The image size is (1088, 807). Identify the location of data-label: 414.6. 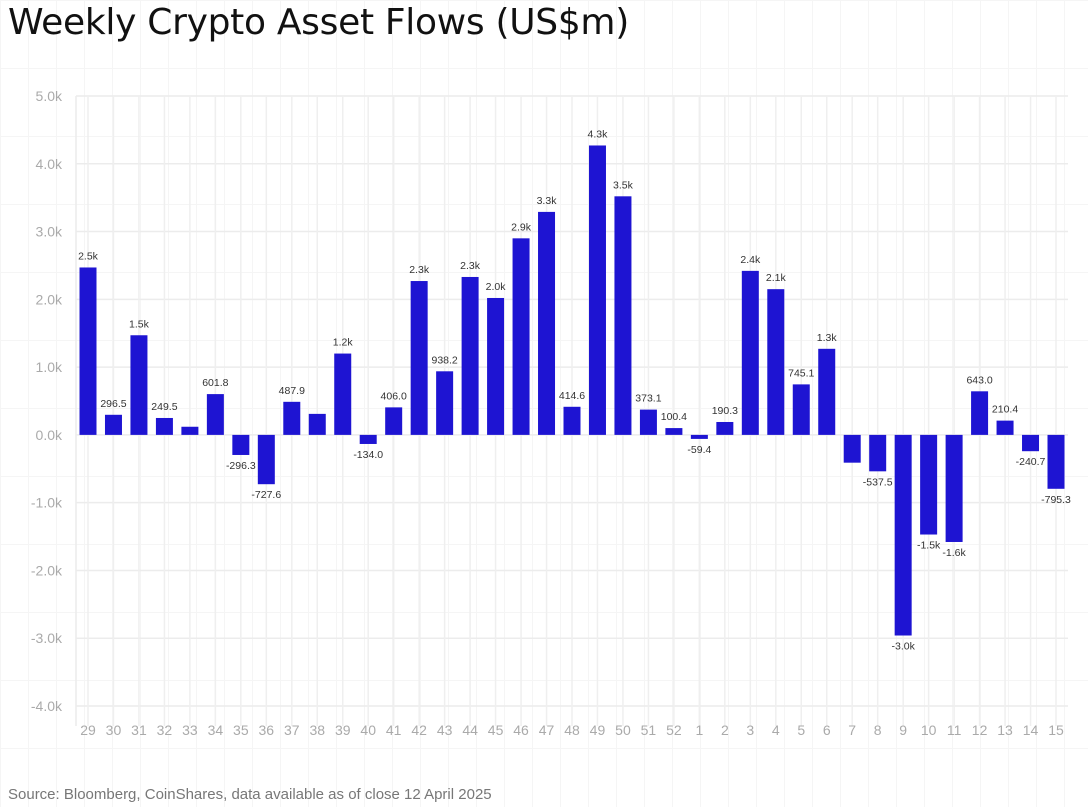
(572, 396).